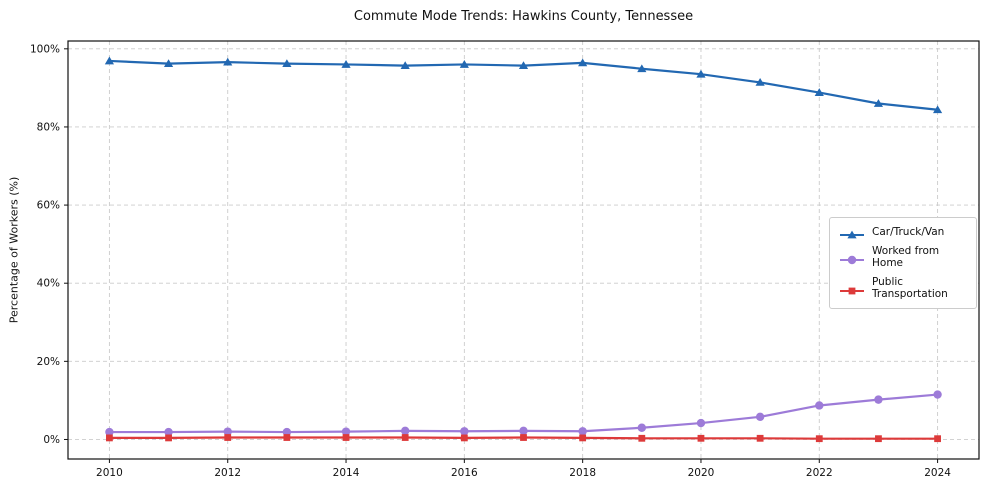 The height and width of the screenshot is (490, 989). What do you see at coordinates (852, 232) in the screenshot?
I see `triangle-line-marker-icon` at bounding box center [852, 232].